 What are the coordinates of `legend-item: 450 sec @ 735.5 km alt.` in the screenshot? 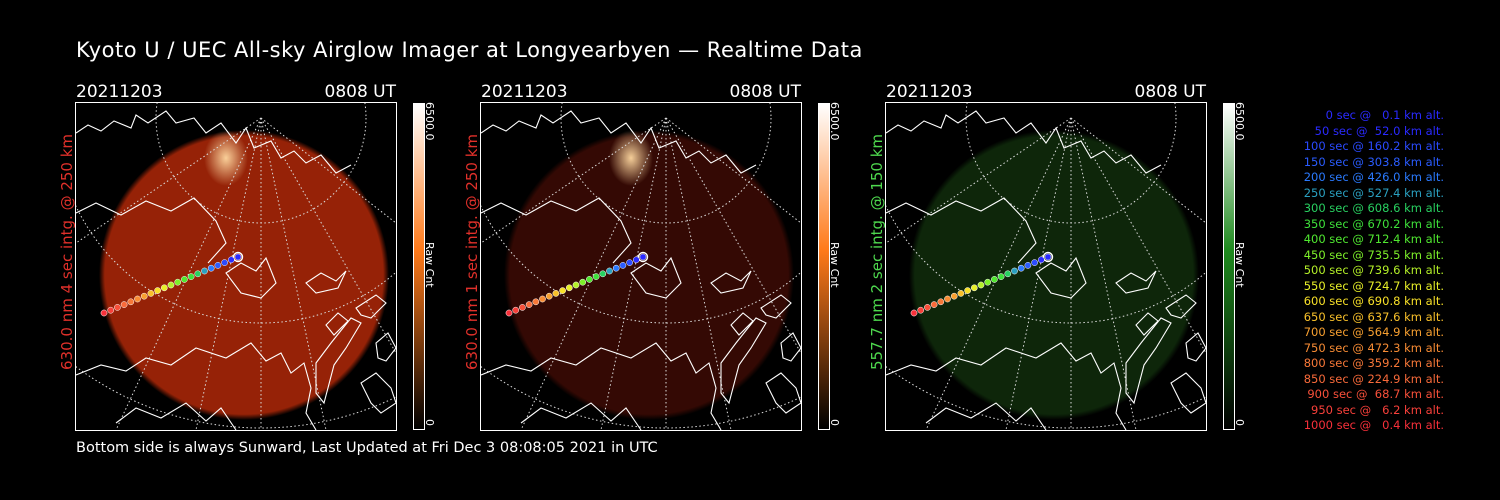 It's located at (1373, 254).